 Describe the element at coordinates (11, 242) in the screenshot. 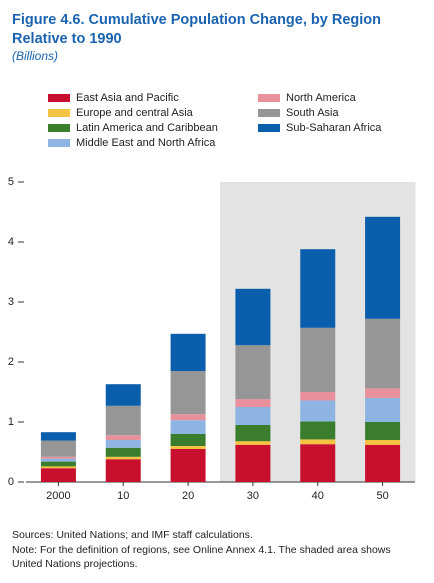

I see `y-tick-label: 4` at that location.